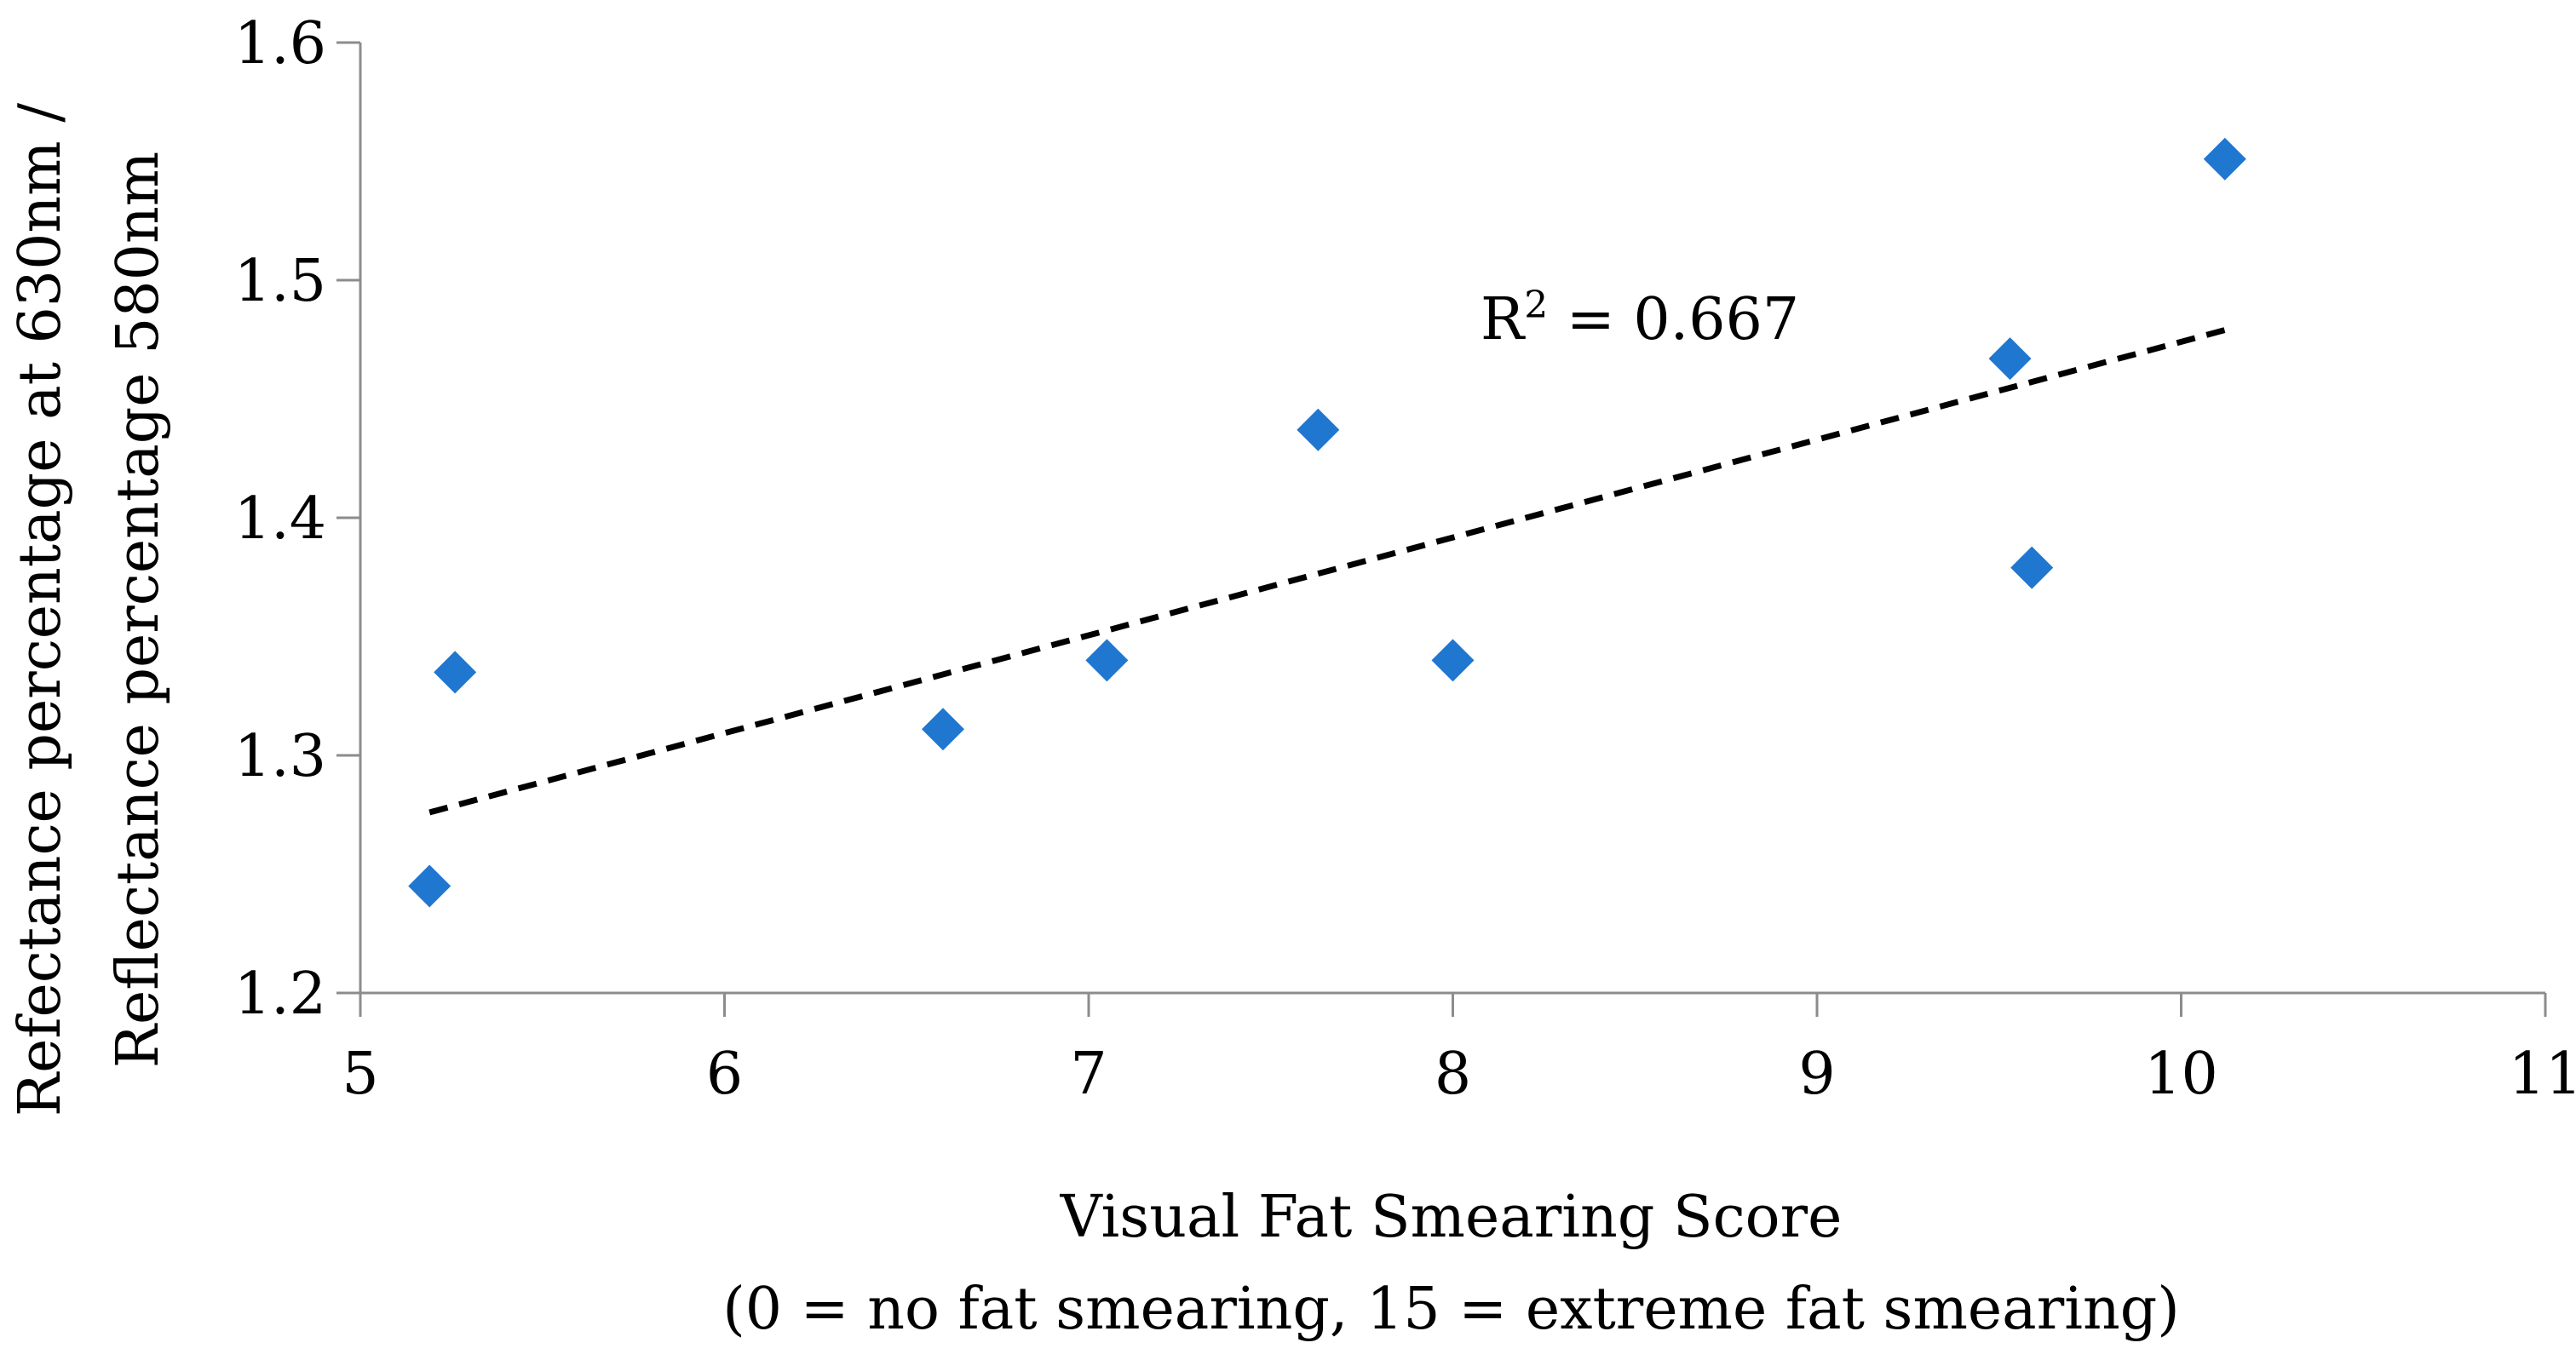 This screenshot has width=2576, height=1360. I want to click on y-tick-label: 1.2, so click(280, 995).